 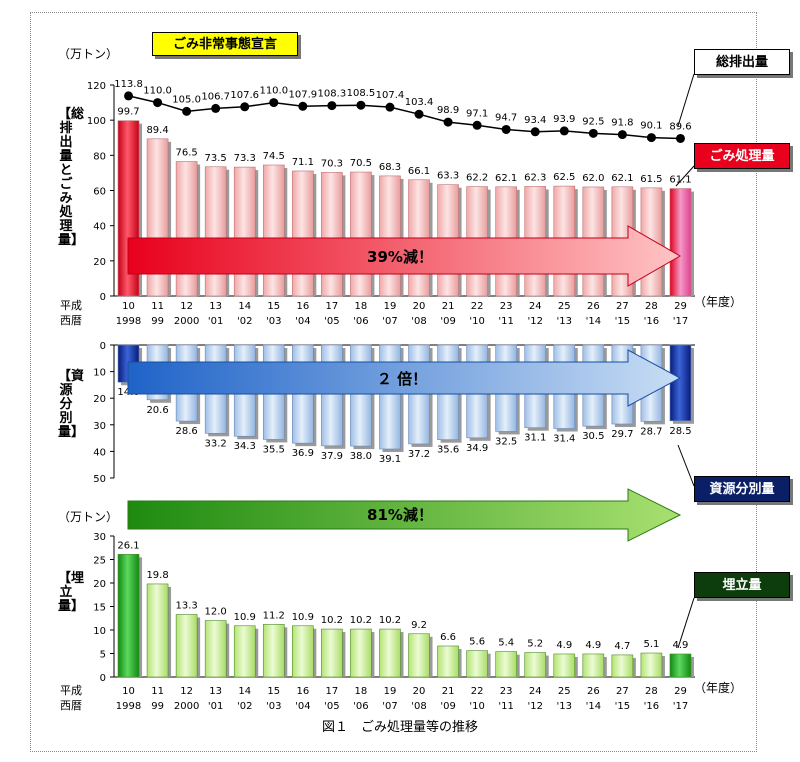 What do you see at coordinates (303, 617) in the screenshot?
I see `landfill-value-label: 10.9` at bounding box center [303, 617].